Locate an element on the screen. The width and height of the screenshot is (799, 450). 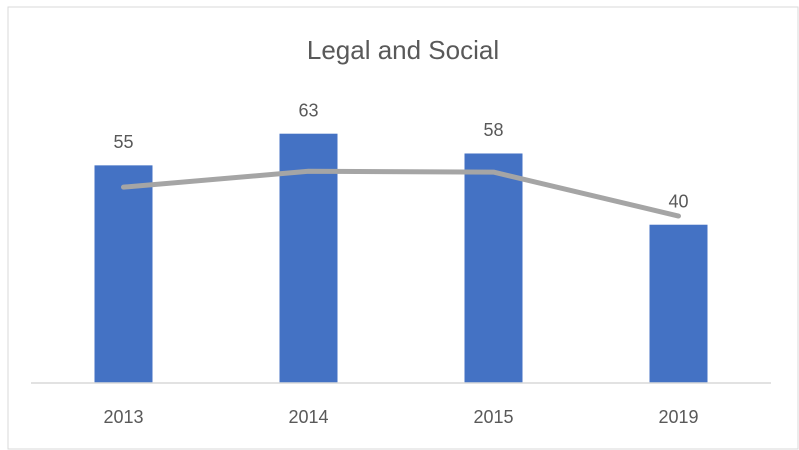
data-label: 58 is located at coordinates (493, 130).